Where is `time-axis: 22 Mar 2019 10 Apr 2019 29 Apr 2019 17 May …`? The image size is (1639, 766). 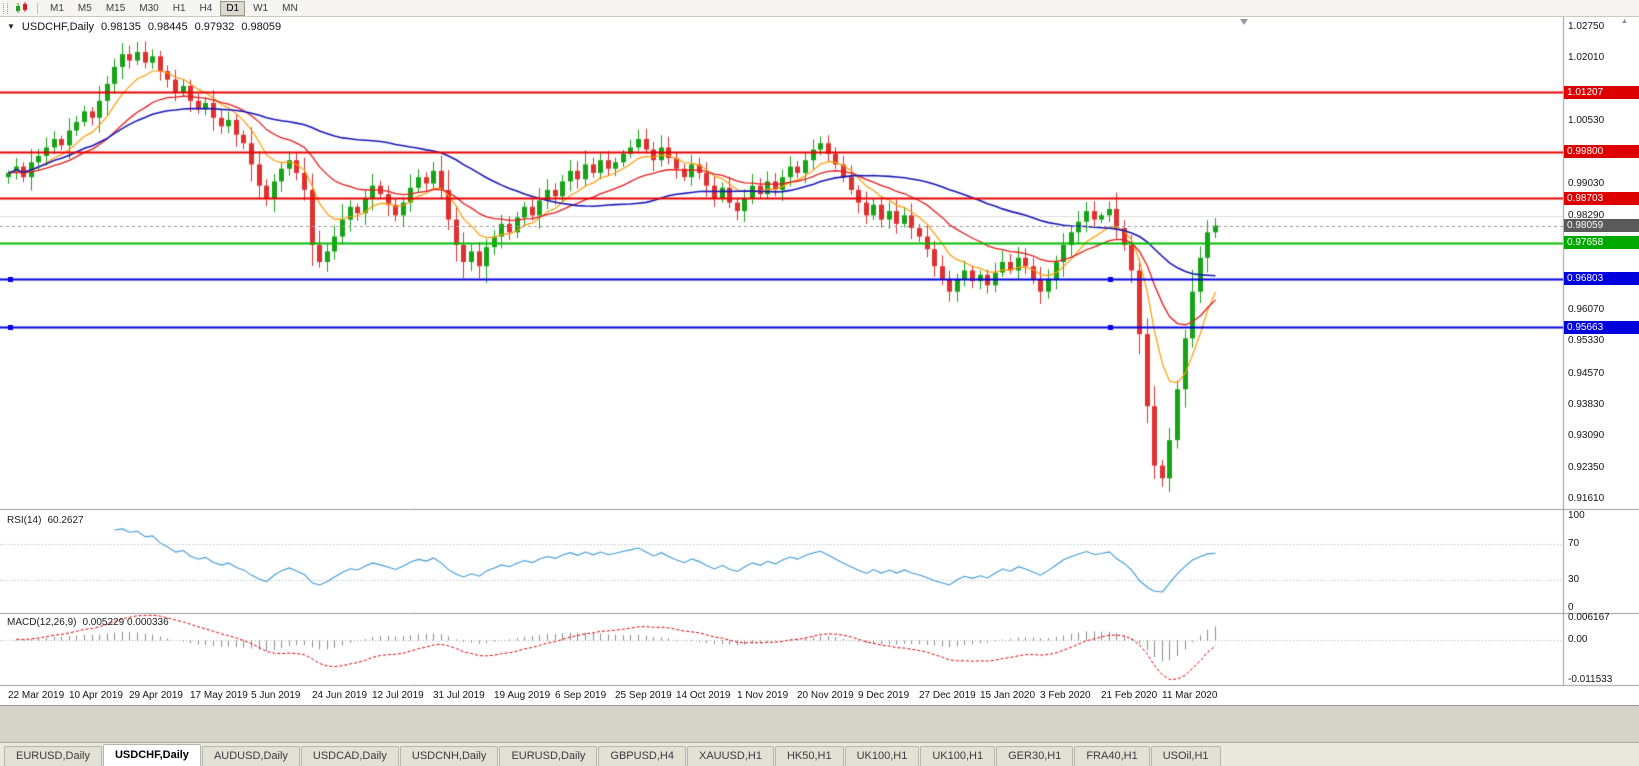 time-axis: 22 Mar 2019 10 Apr 2019 29 Apr 2019 17 May … is located at coordinates (781, 696).